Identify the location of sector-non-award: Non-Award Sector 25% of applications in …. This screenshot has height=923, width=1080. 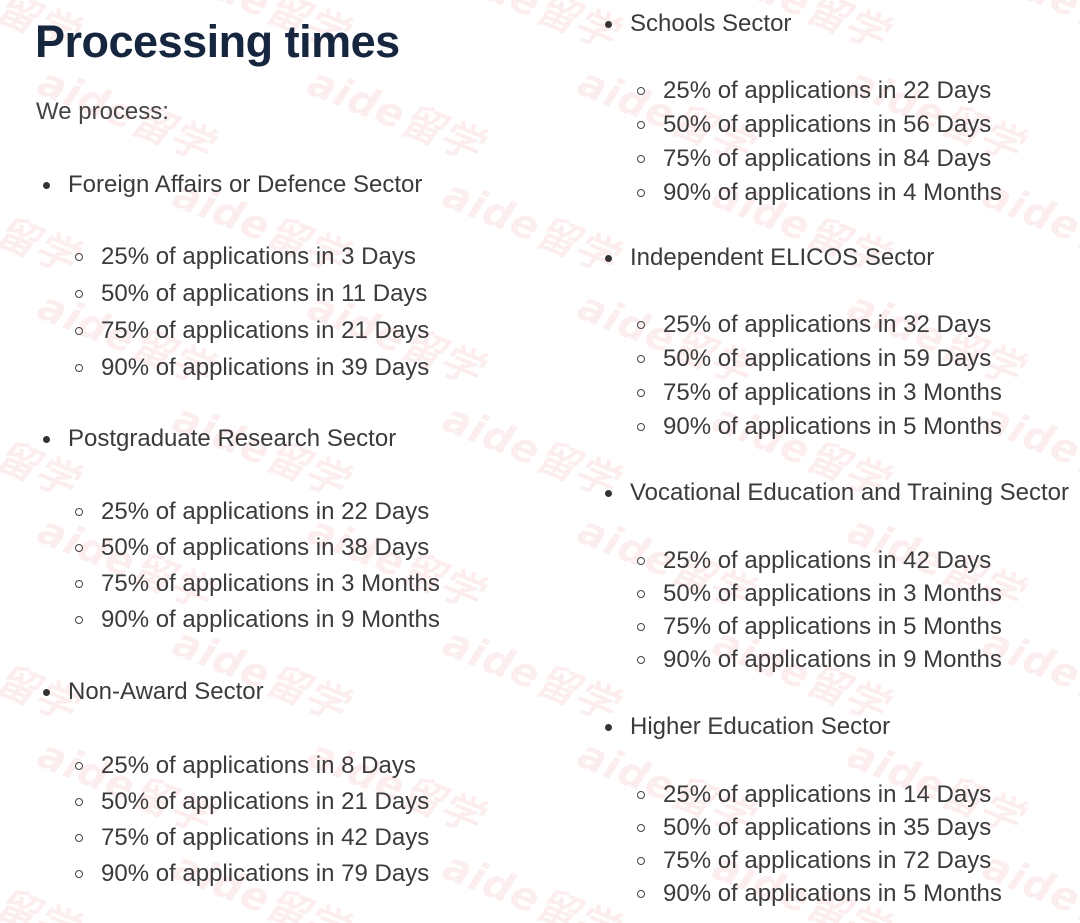
(236, 782).